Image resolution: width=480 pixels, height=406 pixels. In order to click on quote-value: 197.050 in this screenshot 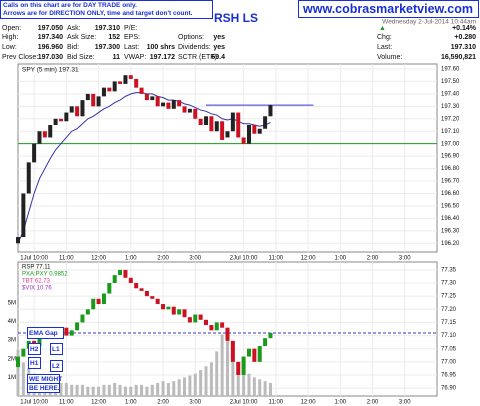, I will do `click(50, 28)`.